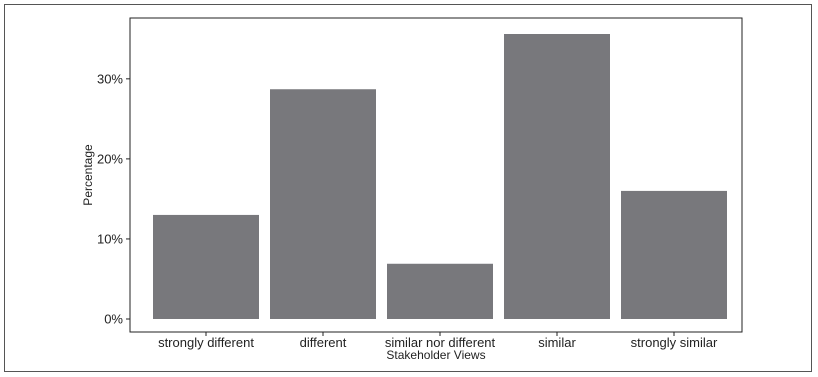 This screenshot has height=377, width=818. What do you see at coordinates (674, 342) in the screenshot?
I see `x-tick-label: strongly similar` at bounding box center [674, 342].